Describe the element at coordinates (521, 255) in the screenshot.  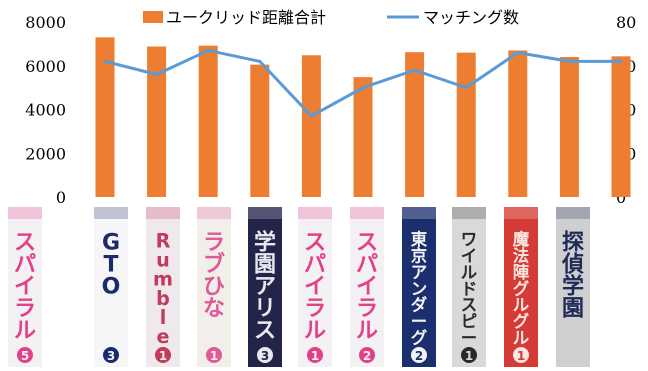
I see `spine-title-char: 法` at that location.